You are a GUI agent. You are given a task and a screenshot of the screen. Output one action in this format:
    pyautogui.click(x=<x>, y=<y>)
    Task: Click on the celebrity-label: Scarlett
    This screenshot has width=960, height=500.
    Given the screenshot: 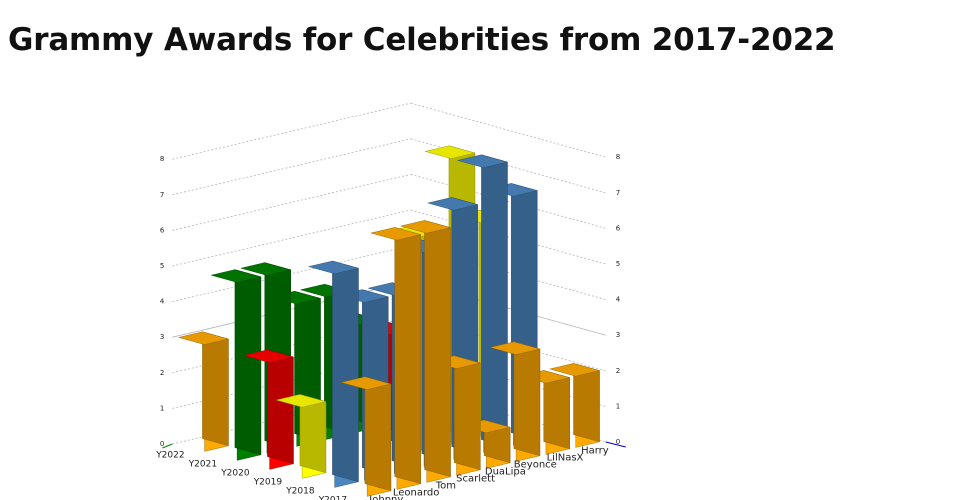 What is the action you would take?
    pyautogui.click(x=475, y=479)
    